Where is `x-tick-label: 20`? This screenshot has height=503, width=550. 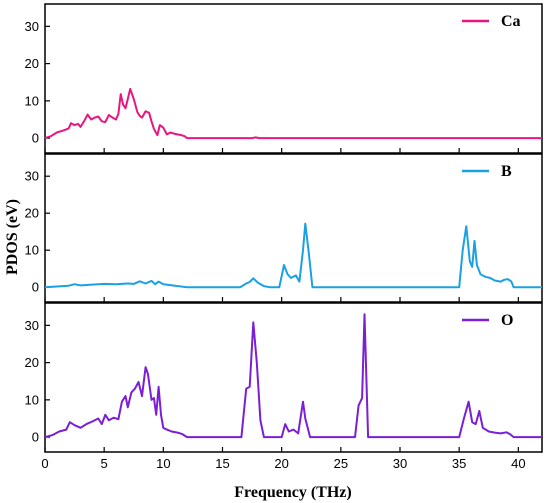
x-tick-label: 20 is located at coordinates (281, 463).